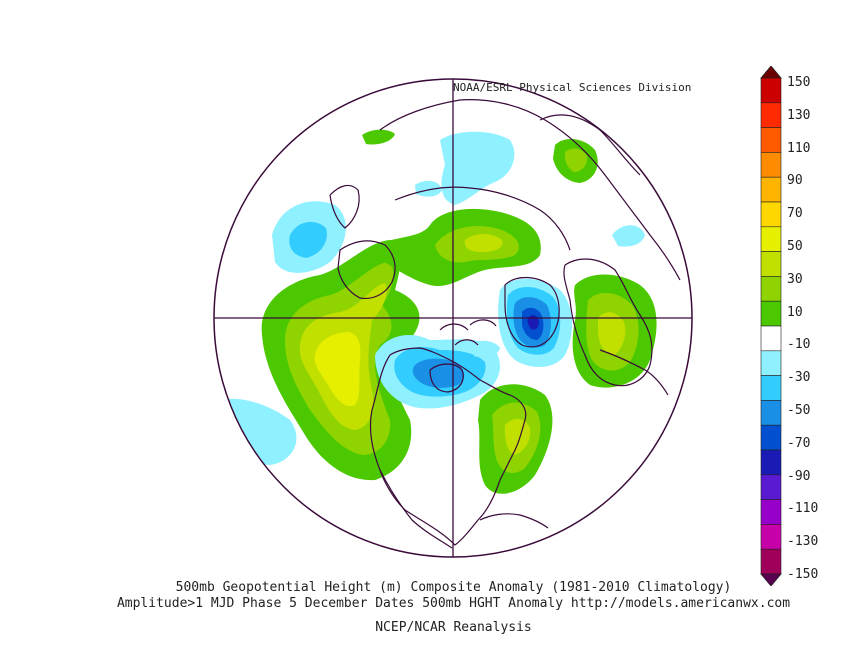  I want to click on coastline-med, so click(634, 372).